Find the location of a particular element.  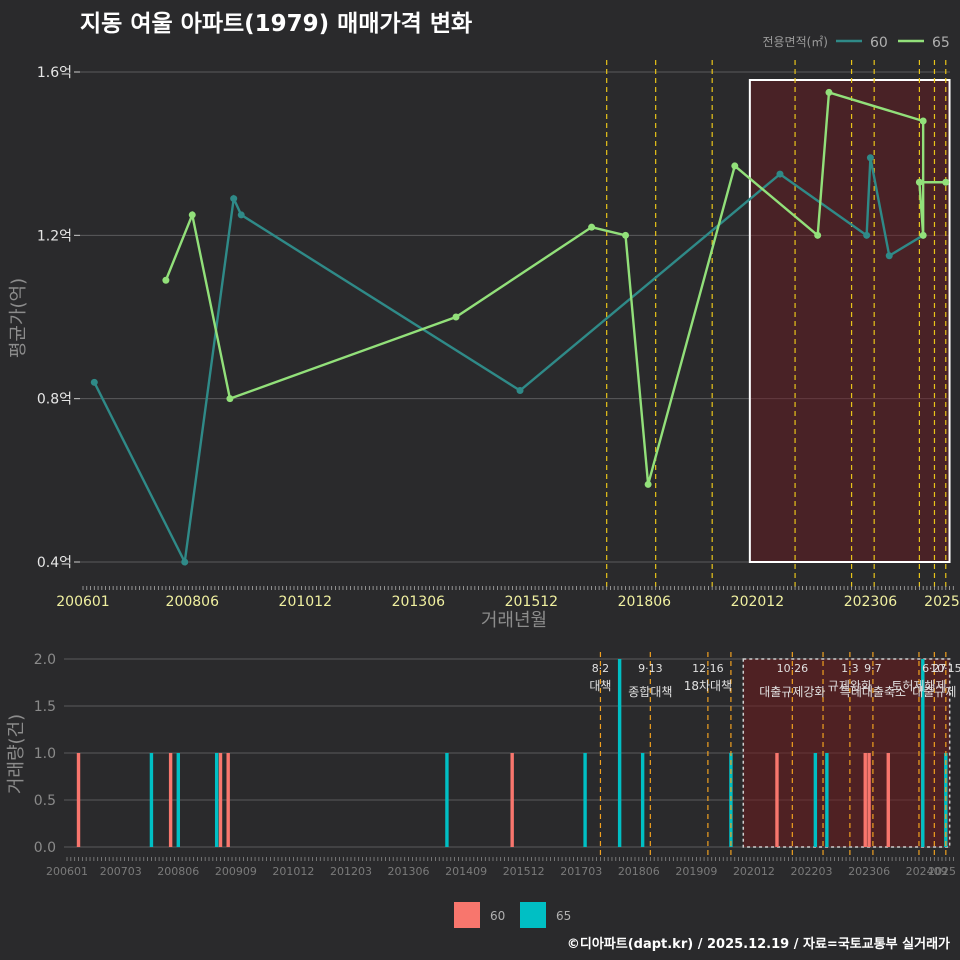

price-x-tick: 201306 is located at coordinates (419, 602).